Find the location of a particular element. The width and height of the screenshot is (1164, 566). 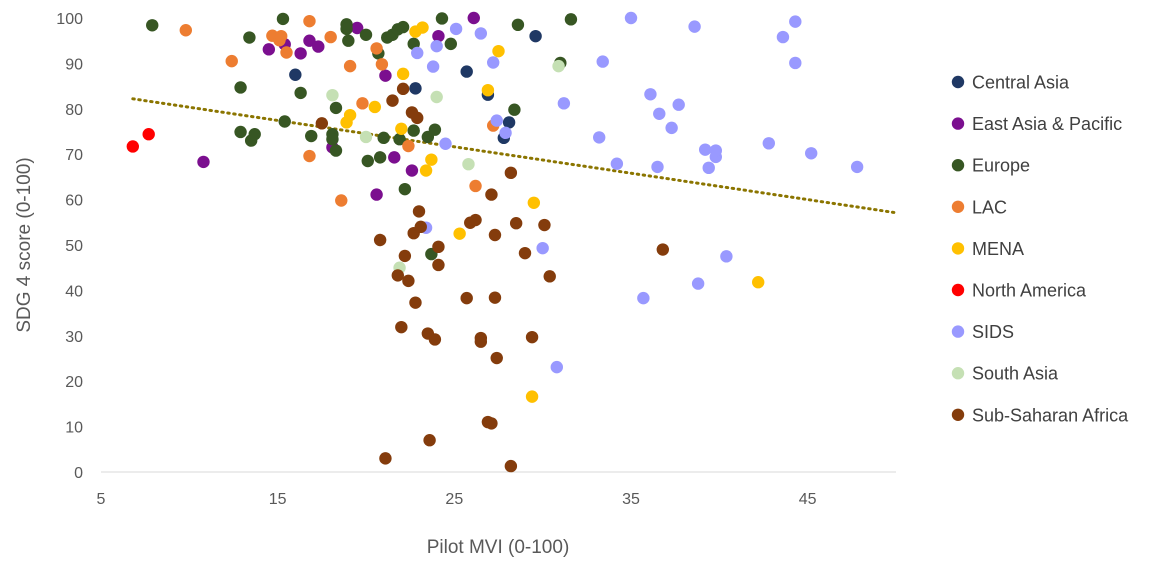

legend-item: Europe is located at coordinates (990, 166).